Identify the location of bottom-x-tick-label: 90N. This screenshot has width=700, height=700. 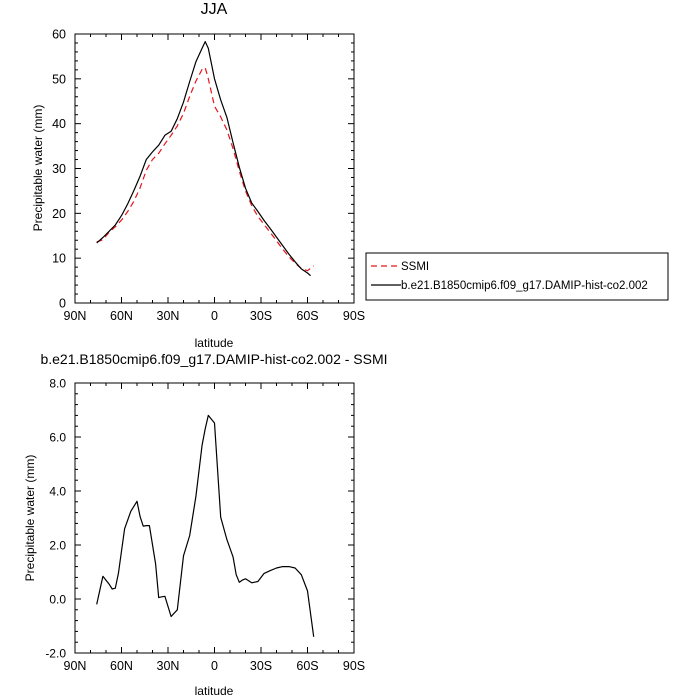
(75, 666).